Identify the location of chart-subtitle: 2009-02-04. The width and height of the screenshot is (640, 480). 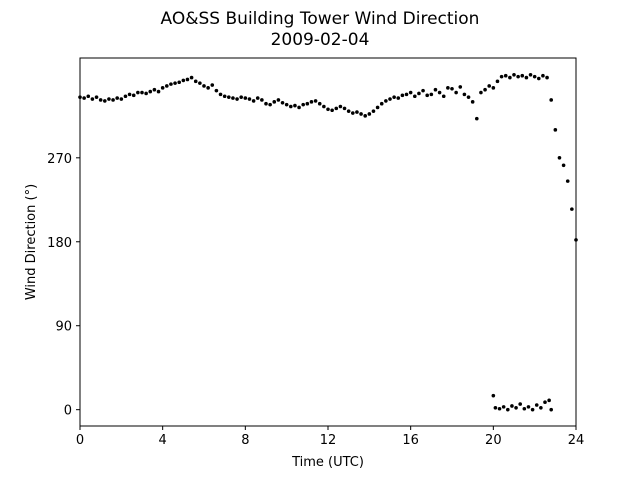
(320, 40).